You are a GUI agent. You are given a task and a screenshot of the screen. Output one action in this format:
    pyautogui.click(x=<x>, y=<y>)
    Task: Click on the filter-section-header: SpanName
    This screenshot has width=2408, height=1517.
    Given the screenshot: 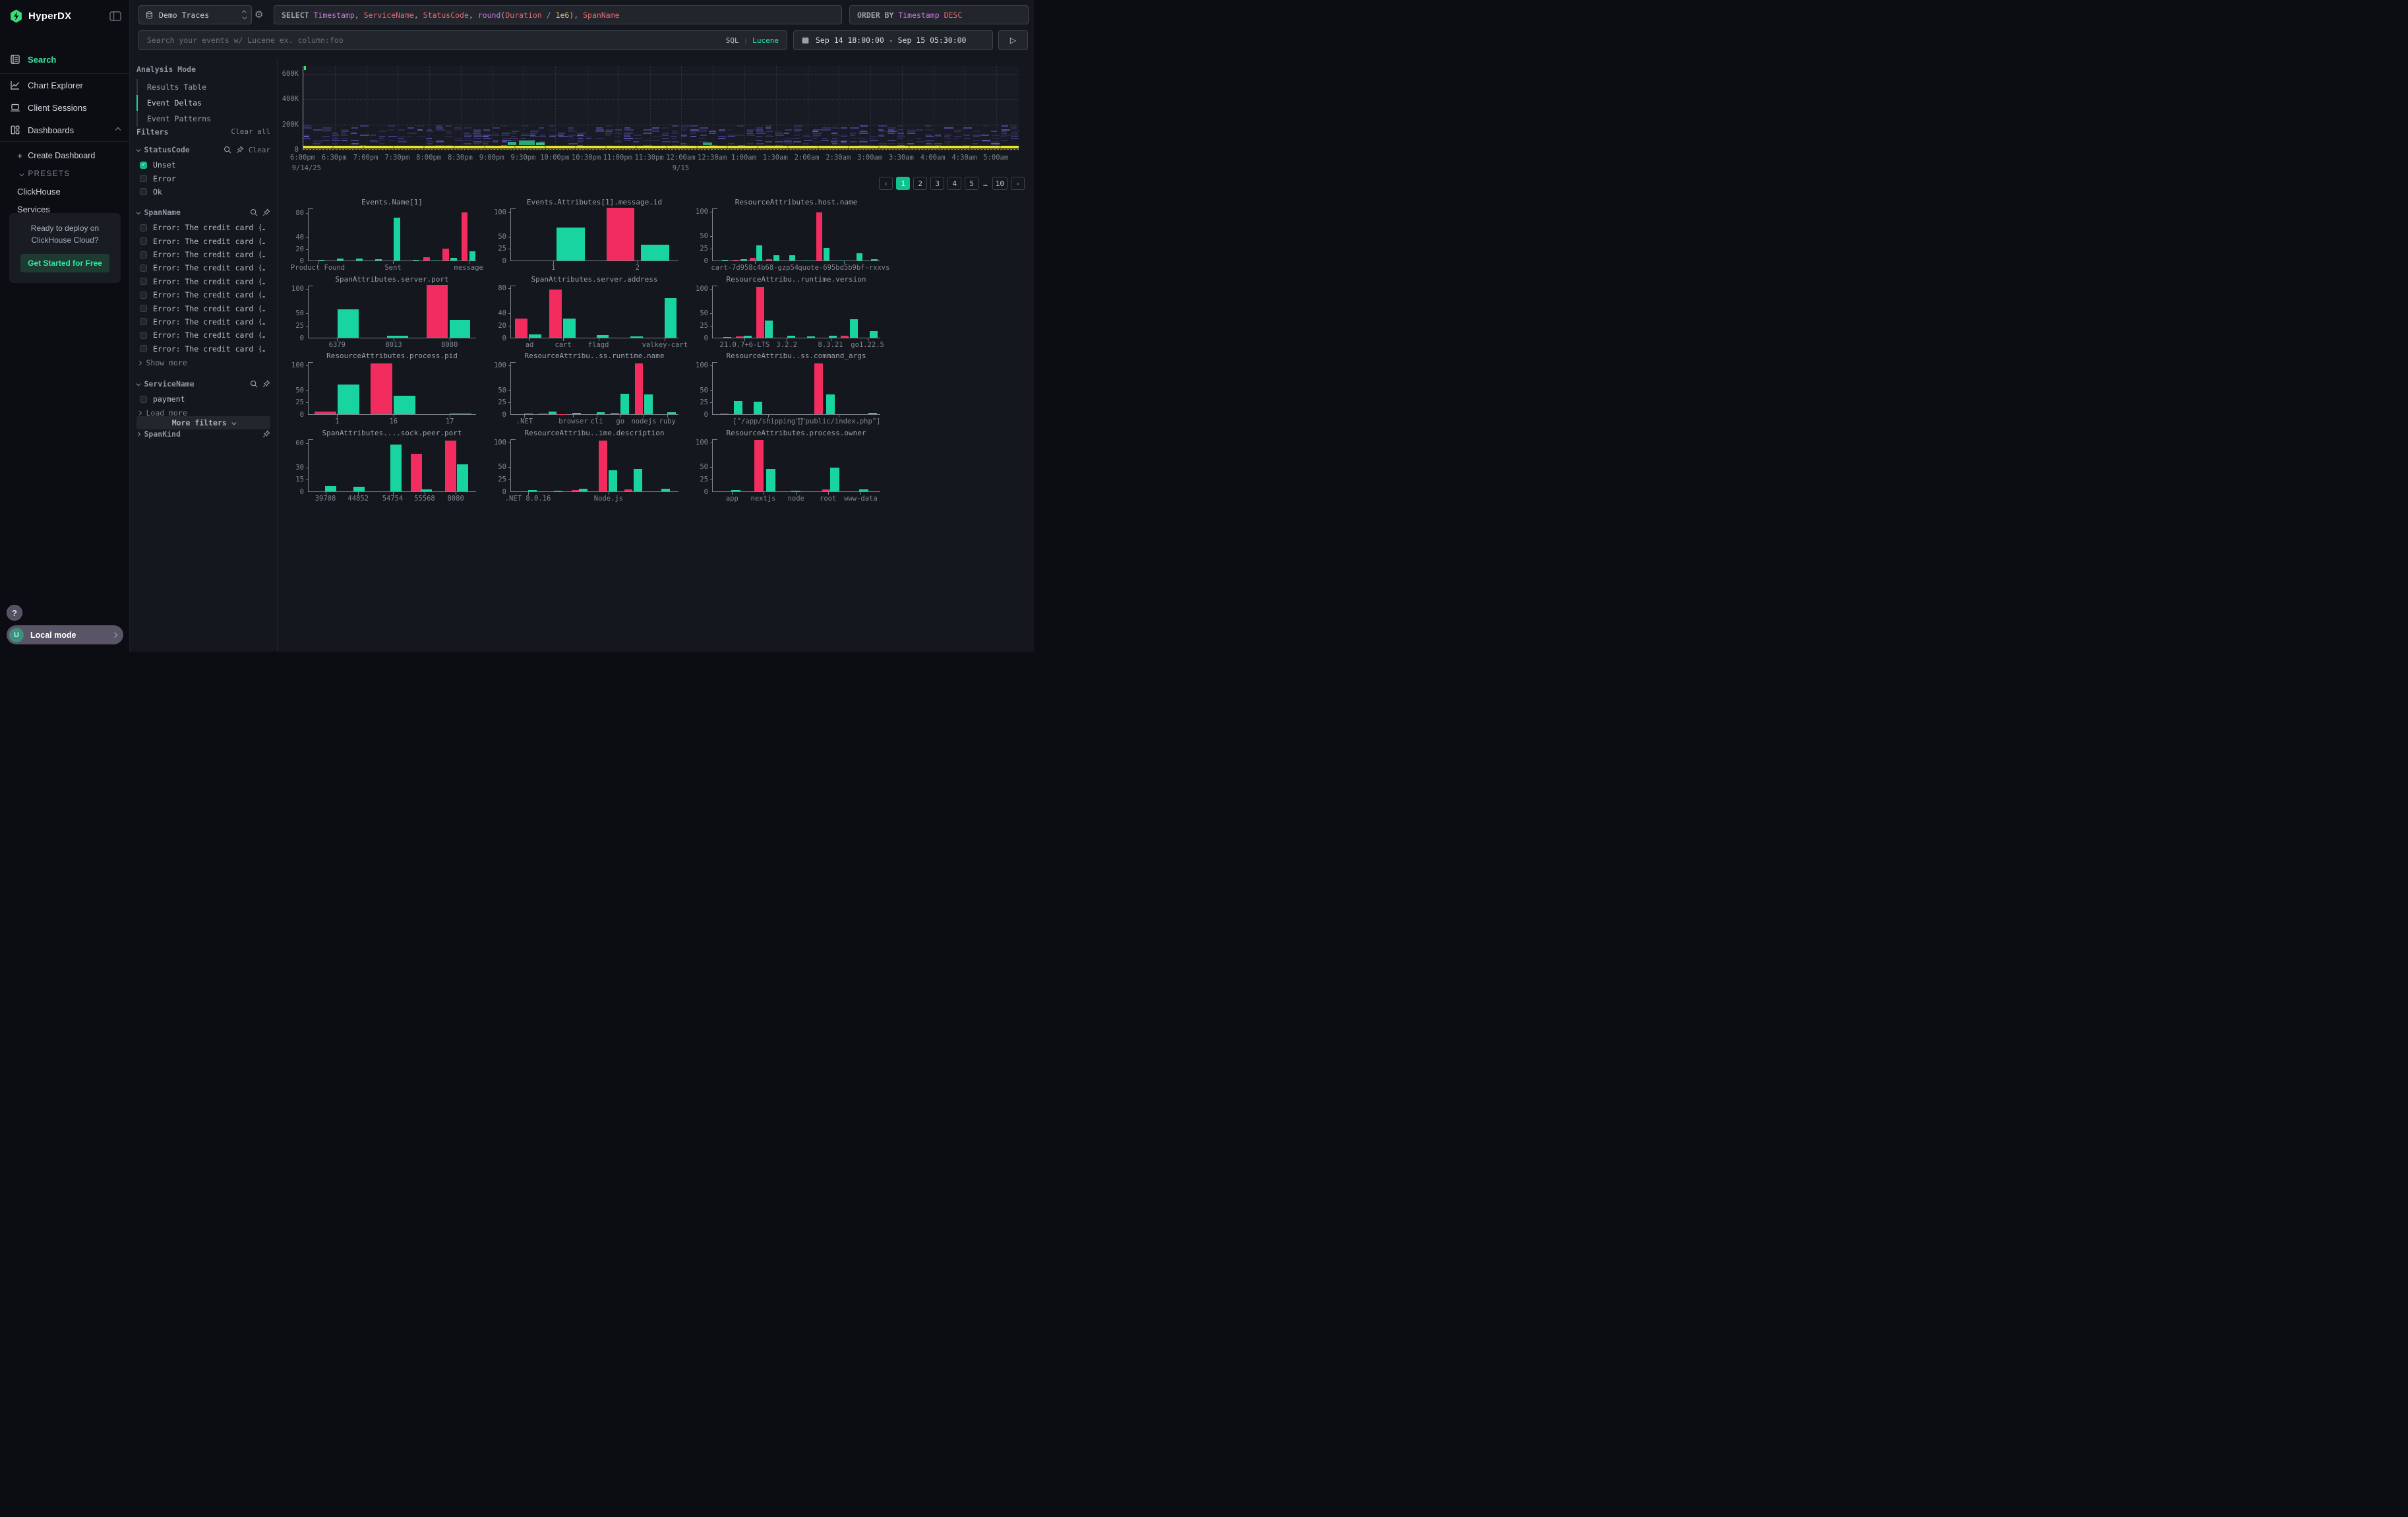 What is the action you would take?
    pyautogui.click(x=203, y=213)
    